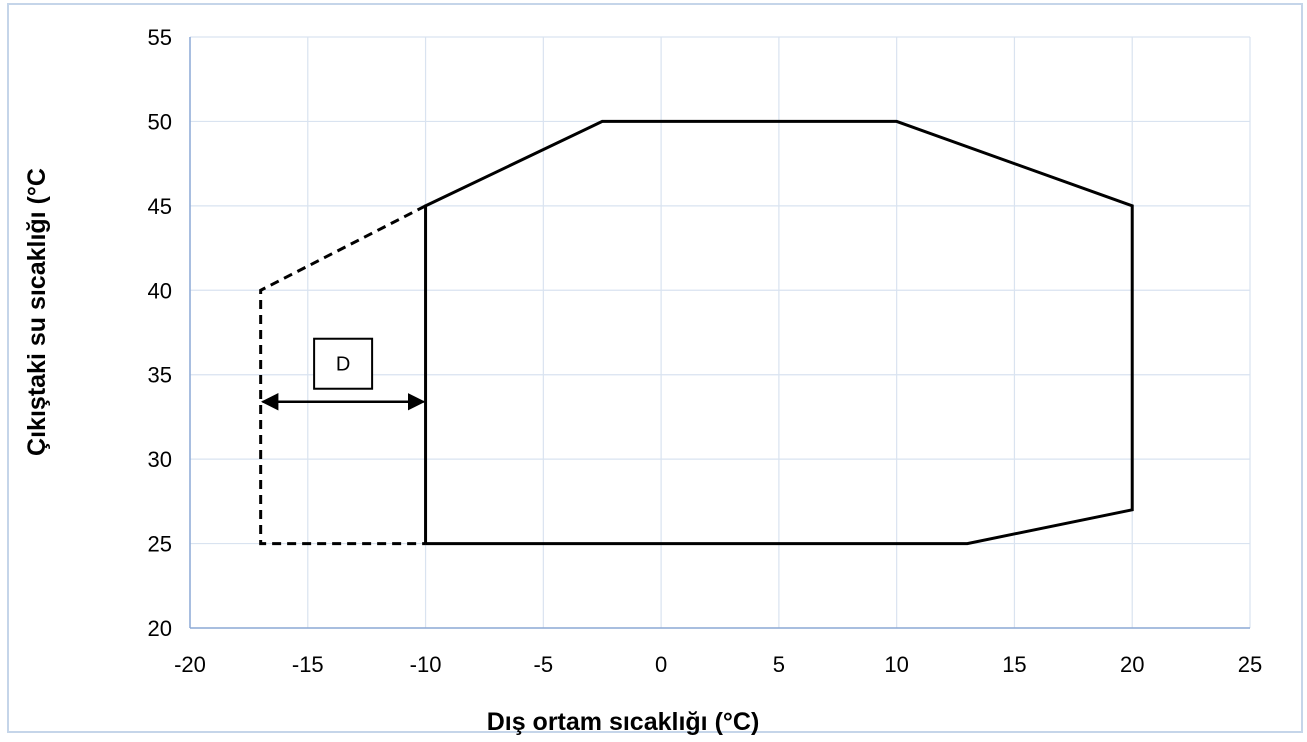  Describe the element at coordinates (37, 312) in the screenshot. I see `y-axis-title: Çıkıştaki su sıcaklığı (°C` at that location.